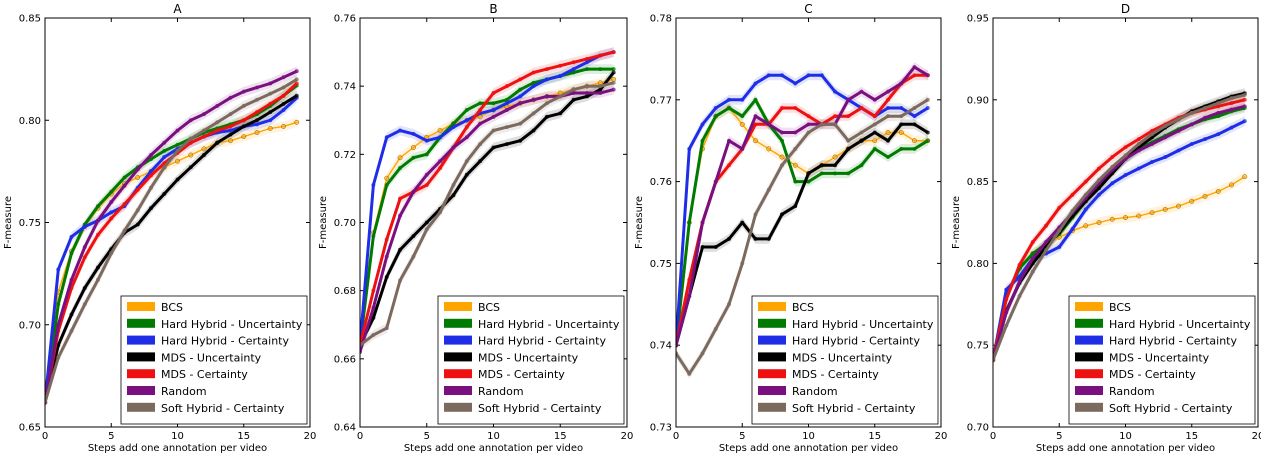 The width and height of the screenshot is (1261, 459). What do you see at coordinates (808, 9) in the screenshot?
I see `chart-title: C` at bounding box center [808, 9].